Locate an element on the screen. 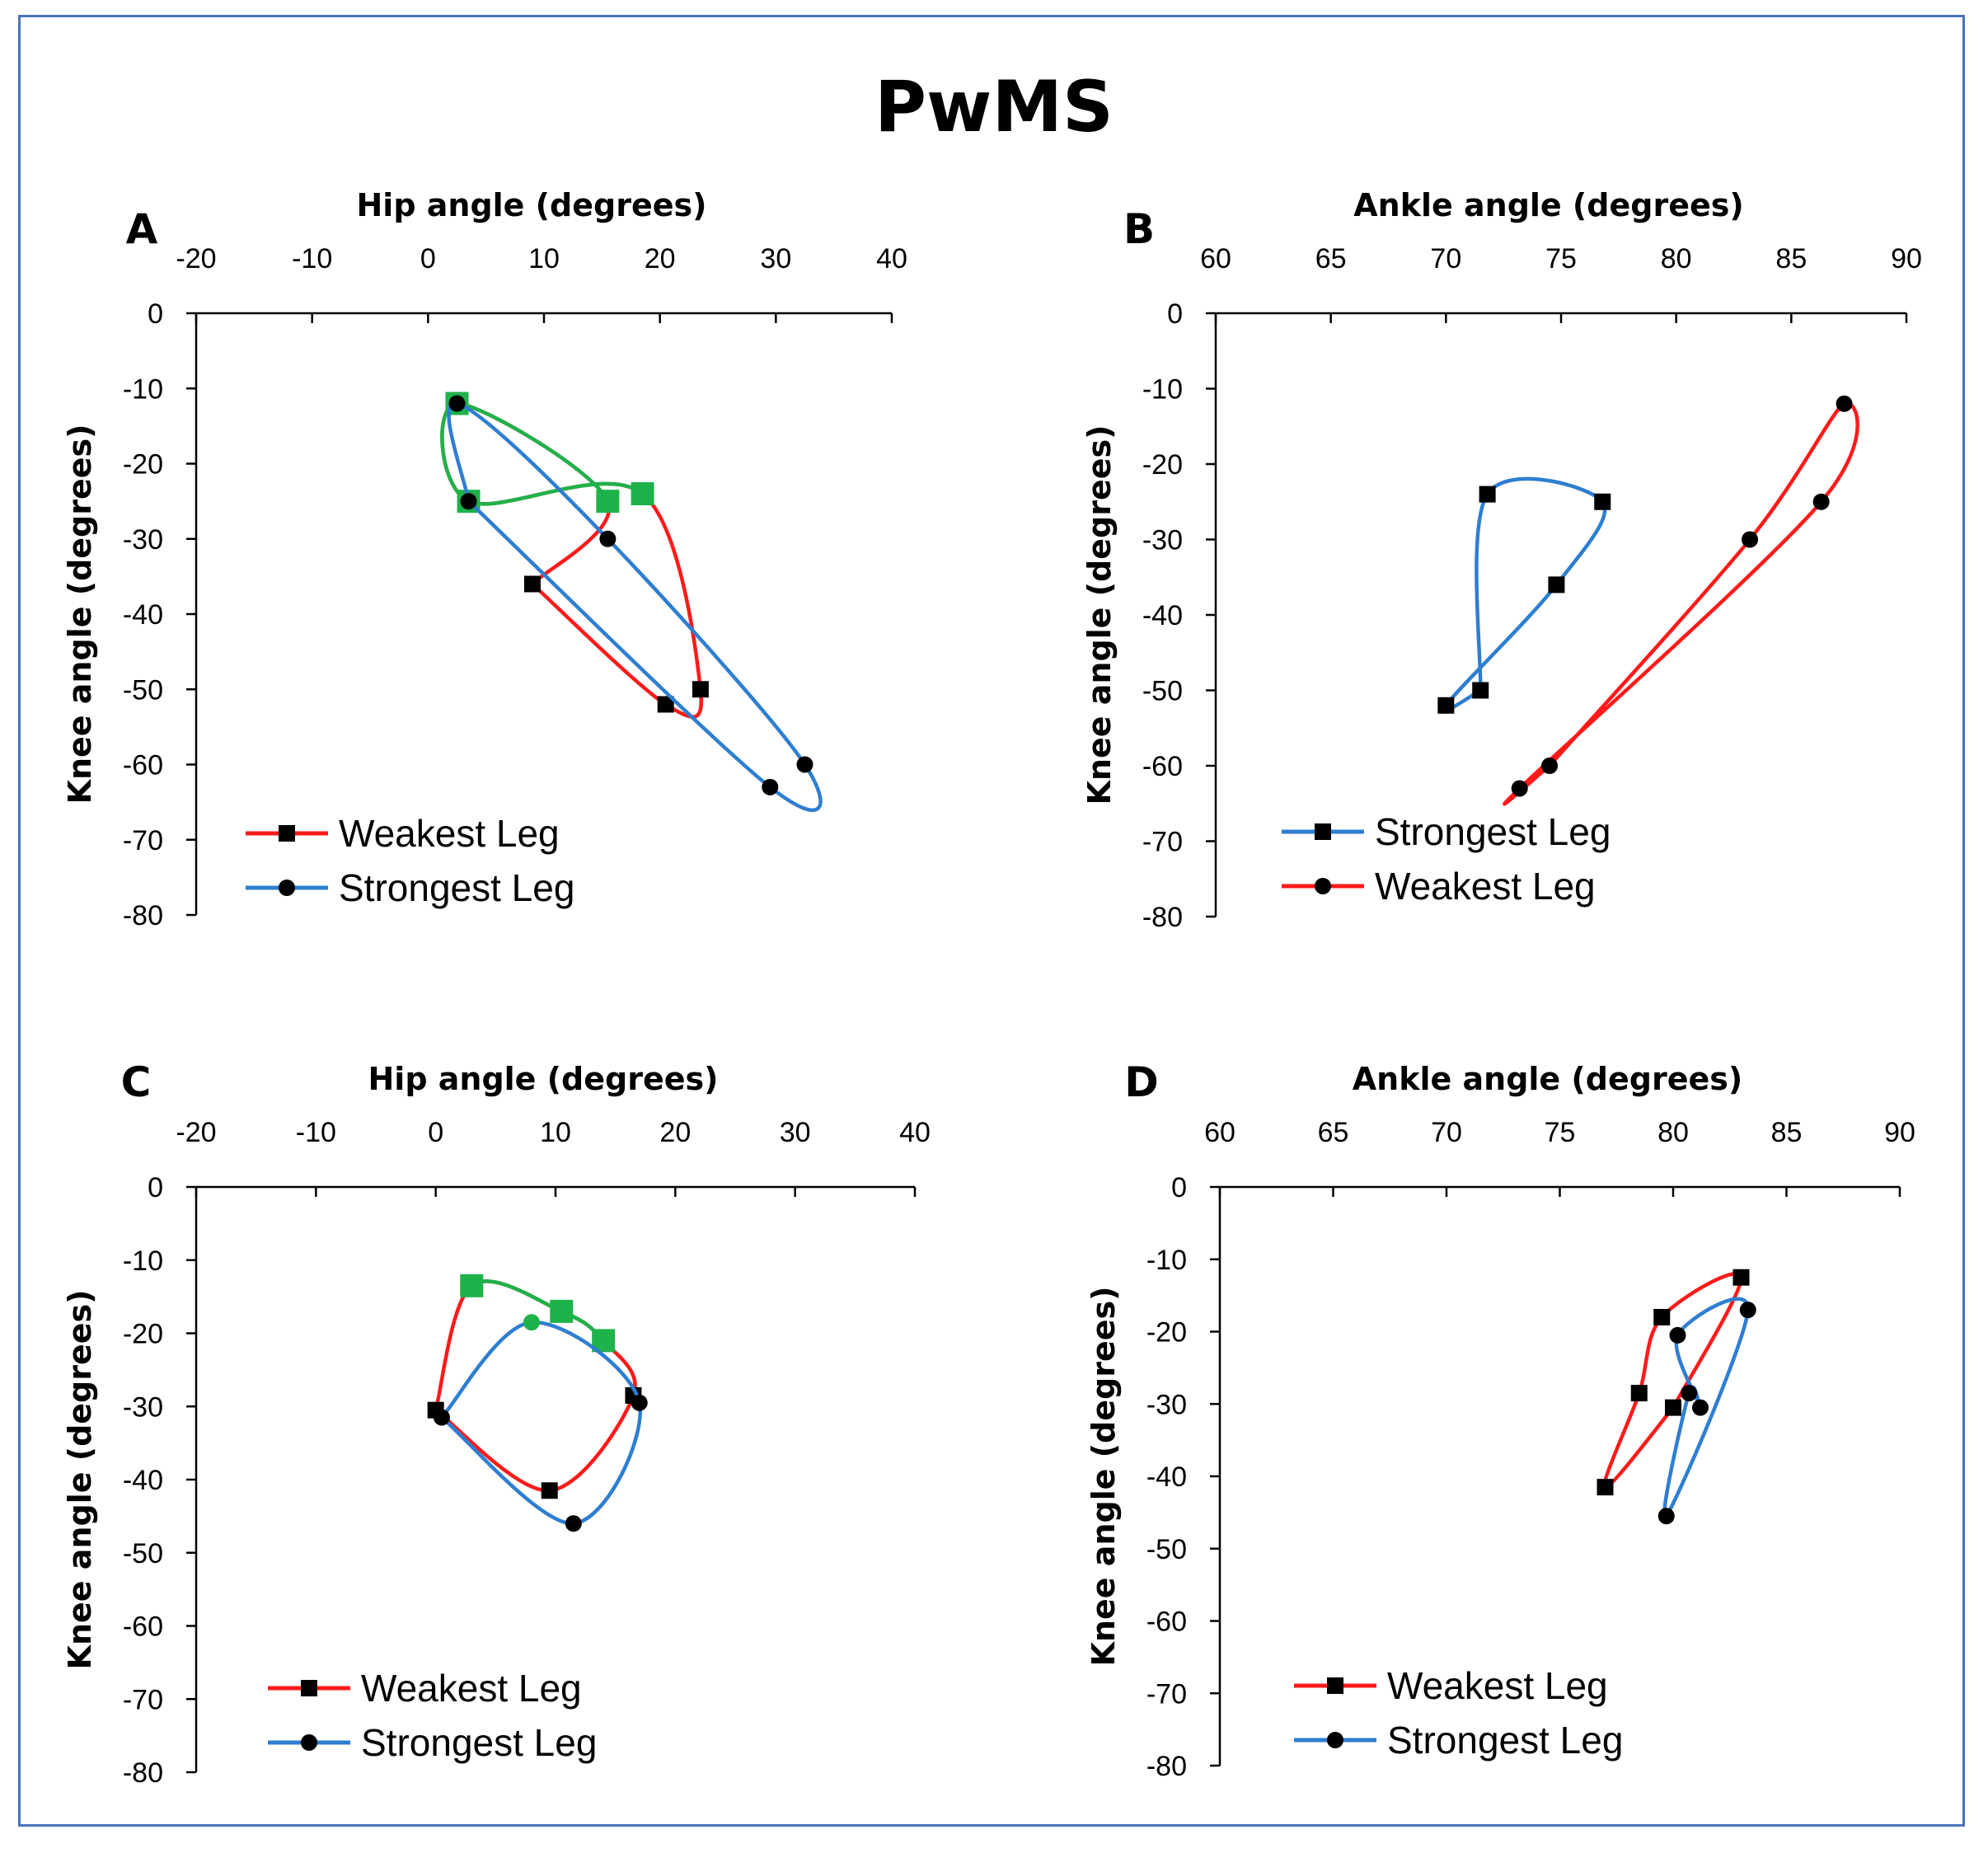 Image resolution: width=1988 pixels, height=1853 pixels. x-tick-label: 80 is located at coordinates (1677, 259).